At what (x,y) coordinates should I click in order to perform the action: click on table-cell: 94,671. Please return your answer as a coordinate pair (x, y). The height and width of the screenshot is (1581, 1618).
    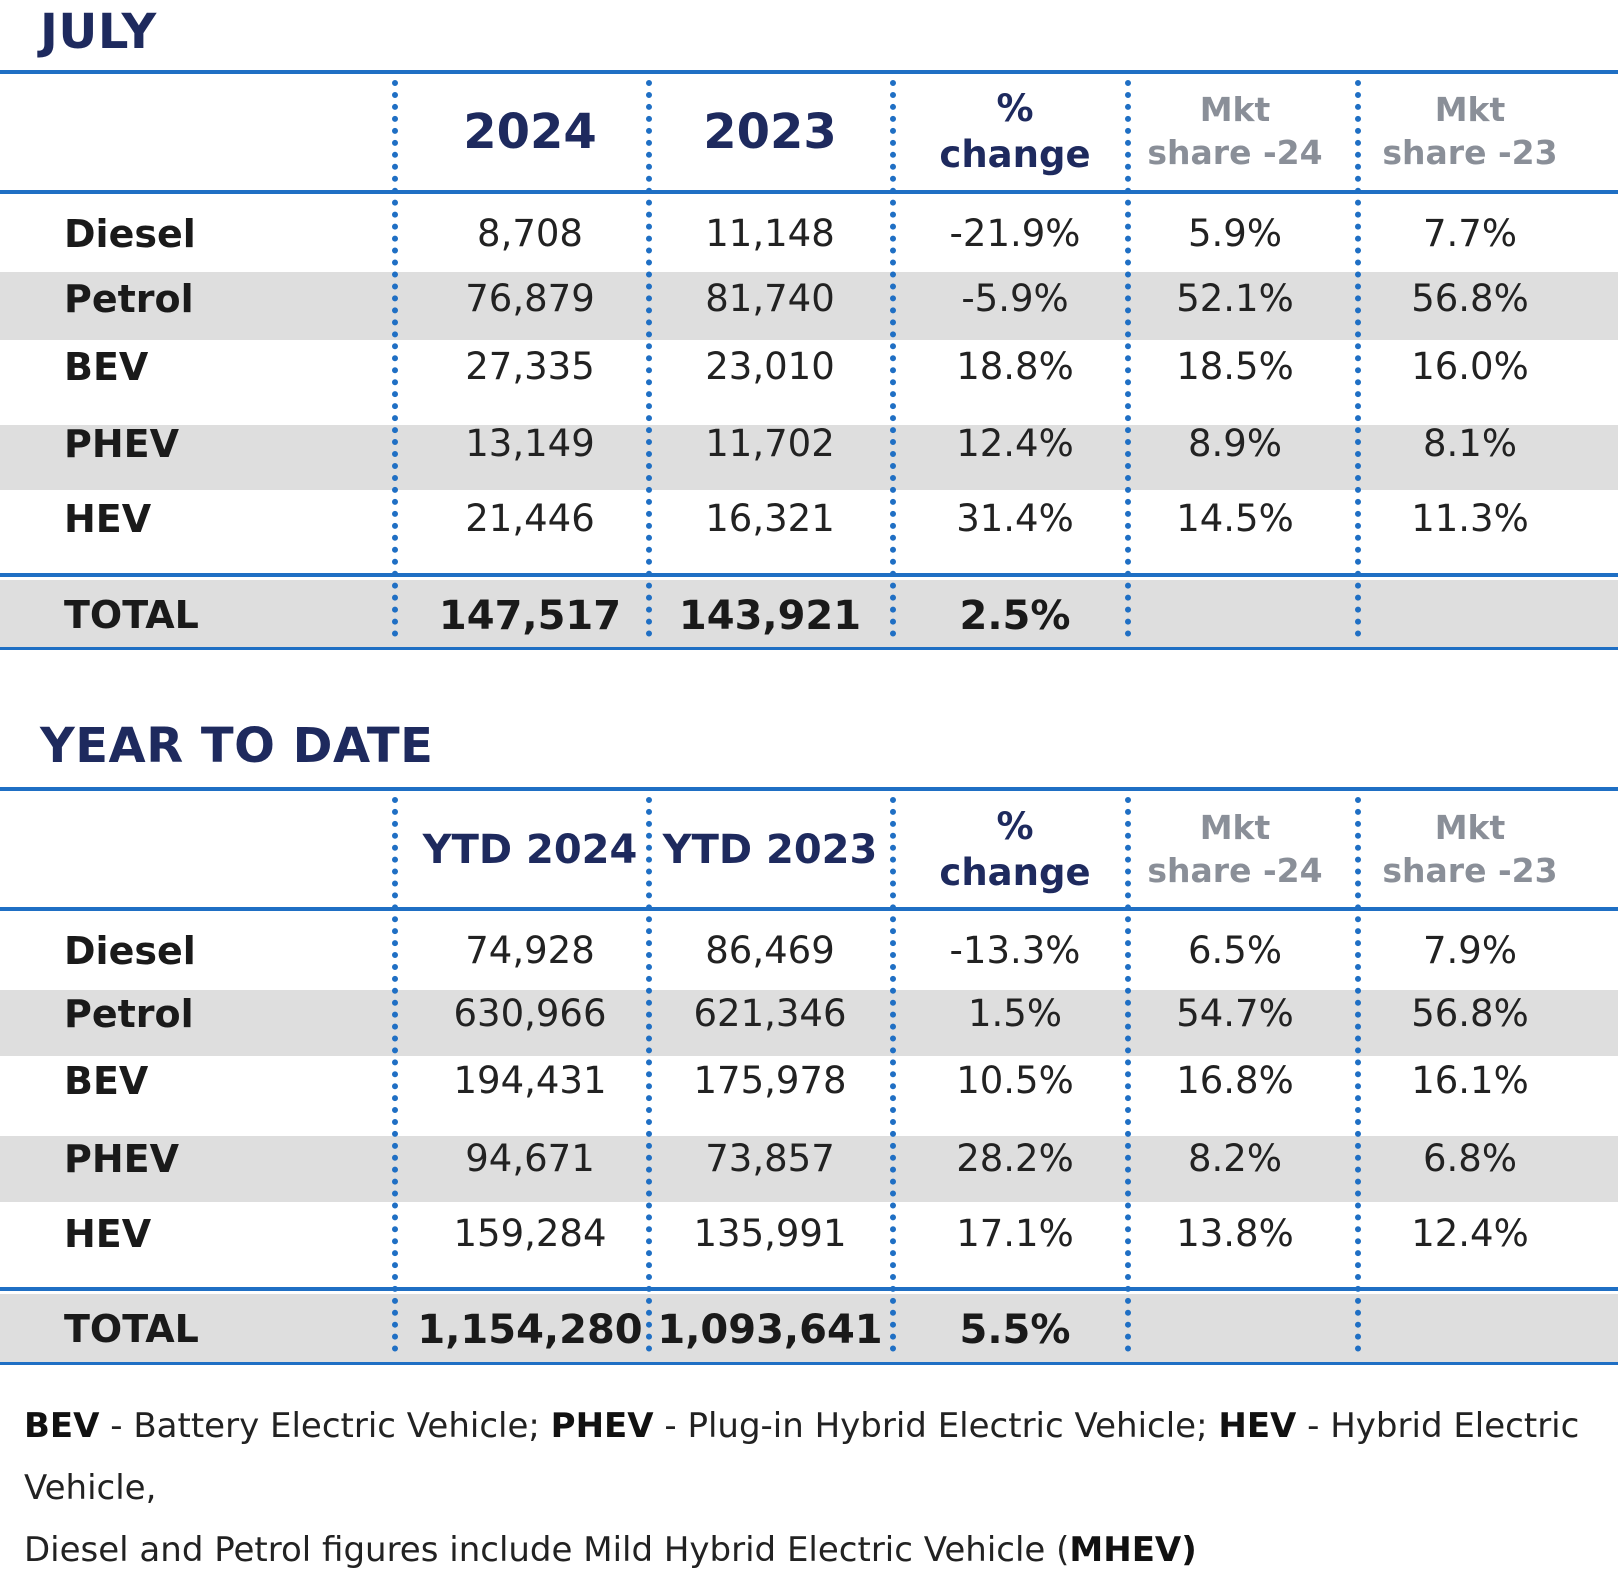
    Looking at the image, I should click on (530, 1158).